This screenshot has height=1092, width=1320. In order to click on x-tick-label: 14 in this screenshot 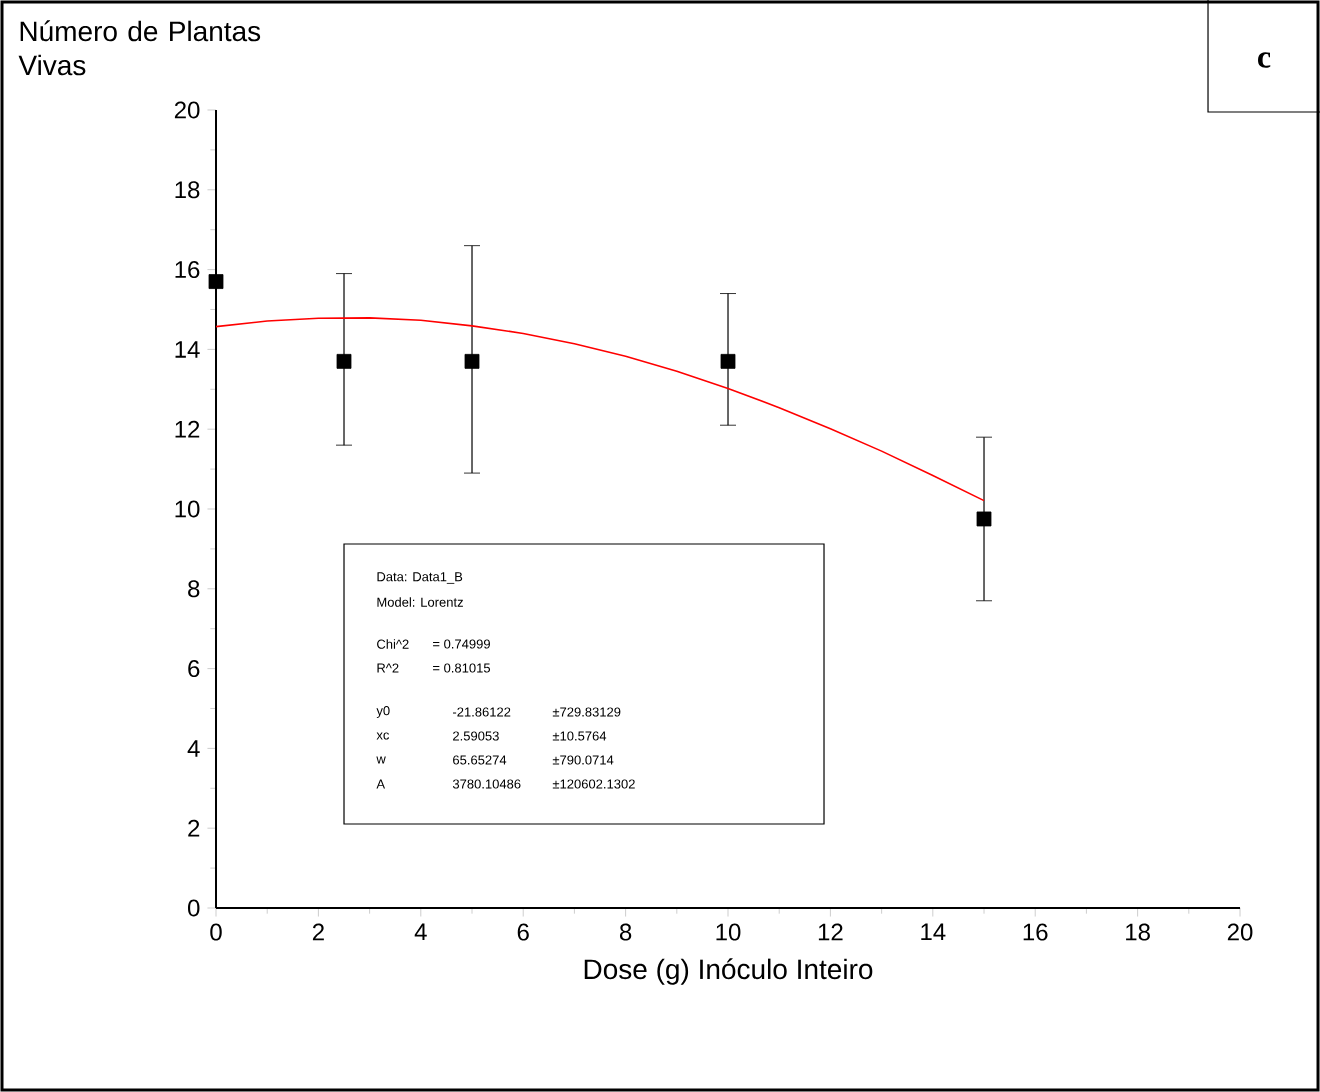, I will do `click(933, 932)`.